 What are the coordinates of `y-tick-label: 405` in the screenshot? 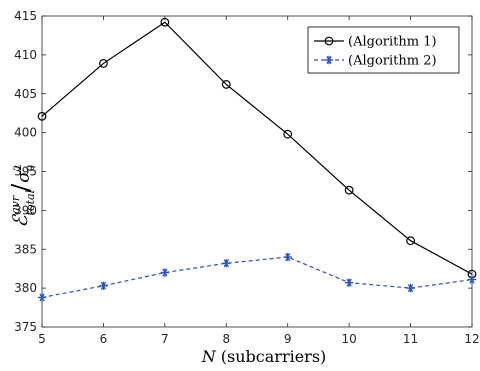 It's located at (25, 94).